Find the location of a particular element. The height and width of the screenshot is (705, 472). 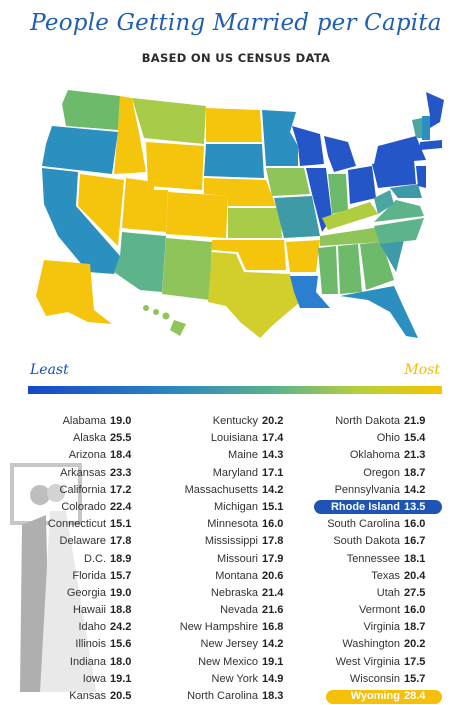

state-name: Utah is located at coordinates (388, 592).